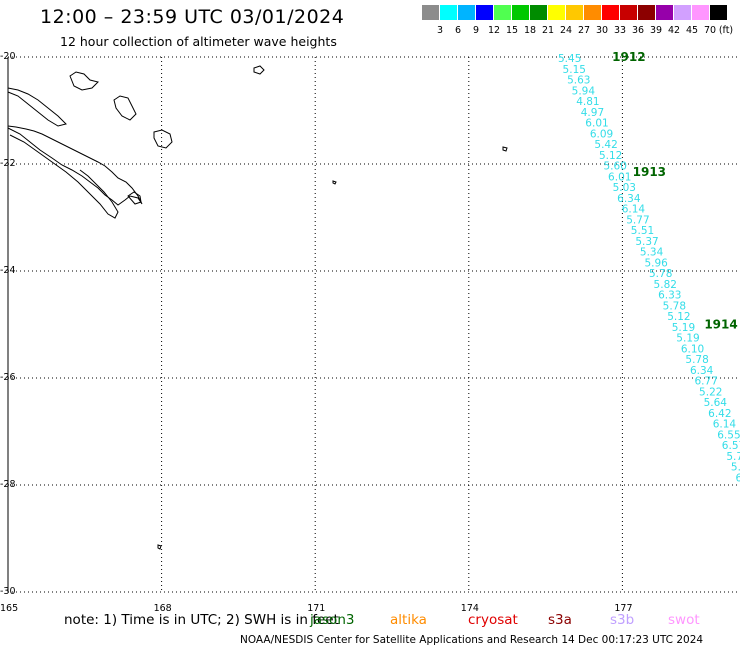 Image resolution: width=740 pixels, height=650 pixels. Describe the element at coordinates (646, 242) in the screenshot. I see `swh-value: 5.37` at that location.